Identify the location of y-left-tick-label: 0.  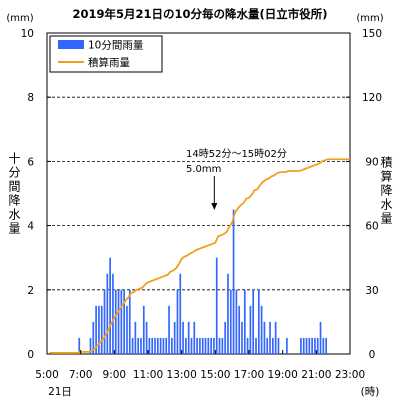
(30, 355).